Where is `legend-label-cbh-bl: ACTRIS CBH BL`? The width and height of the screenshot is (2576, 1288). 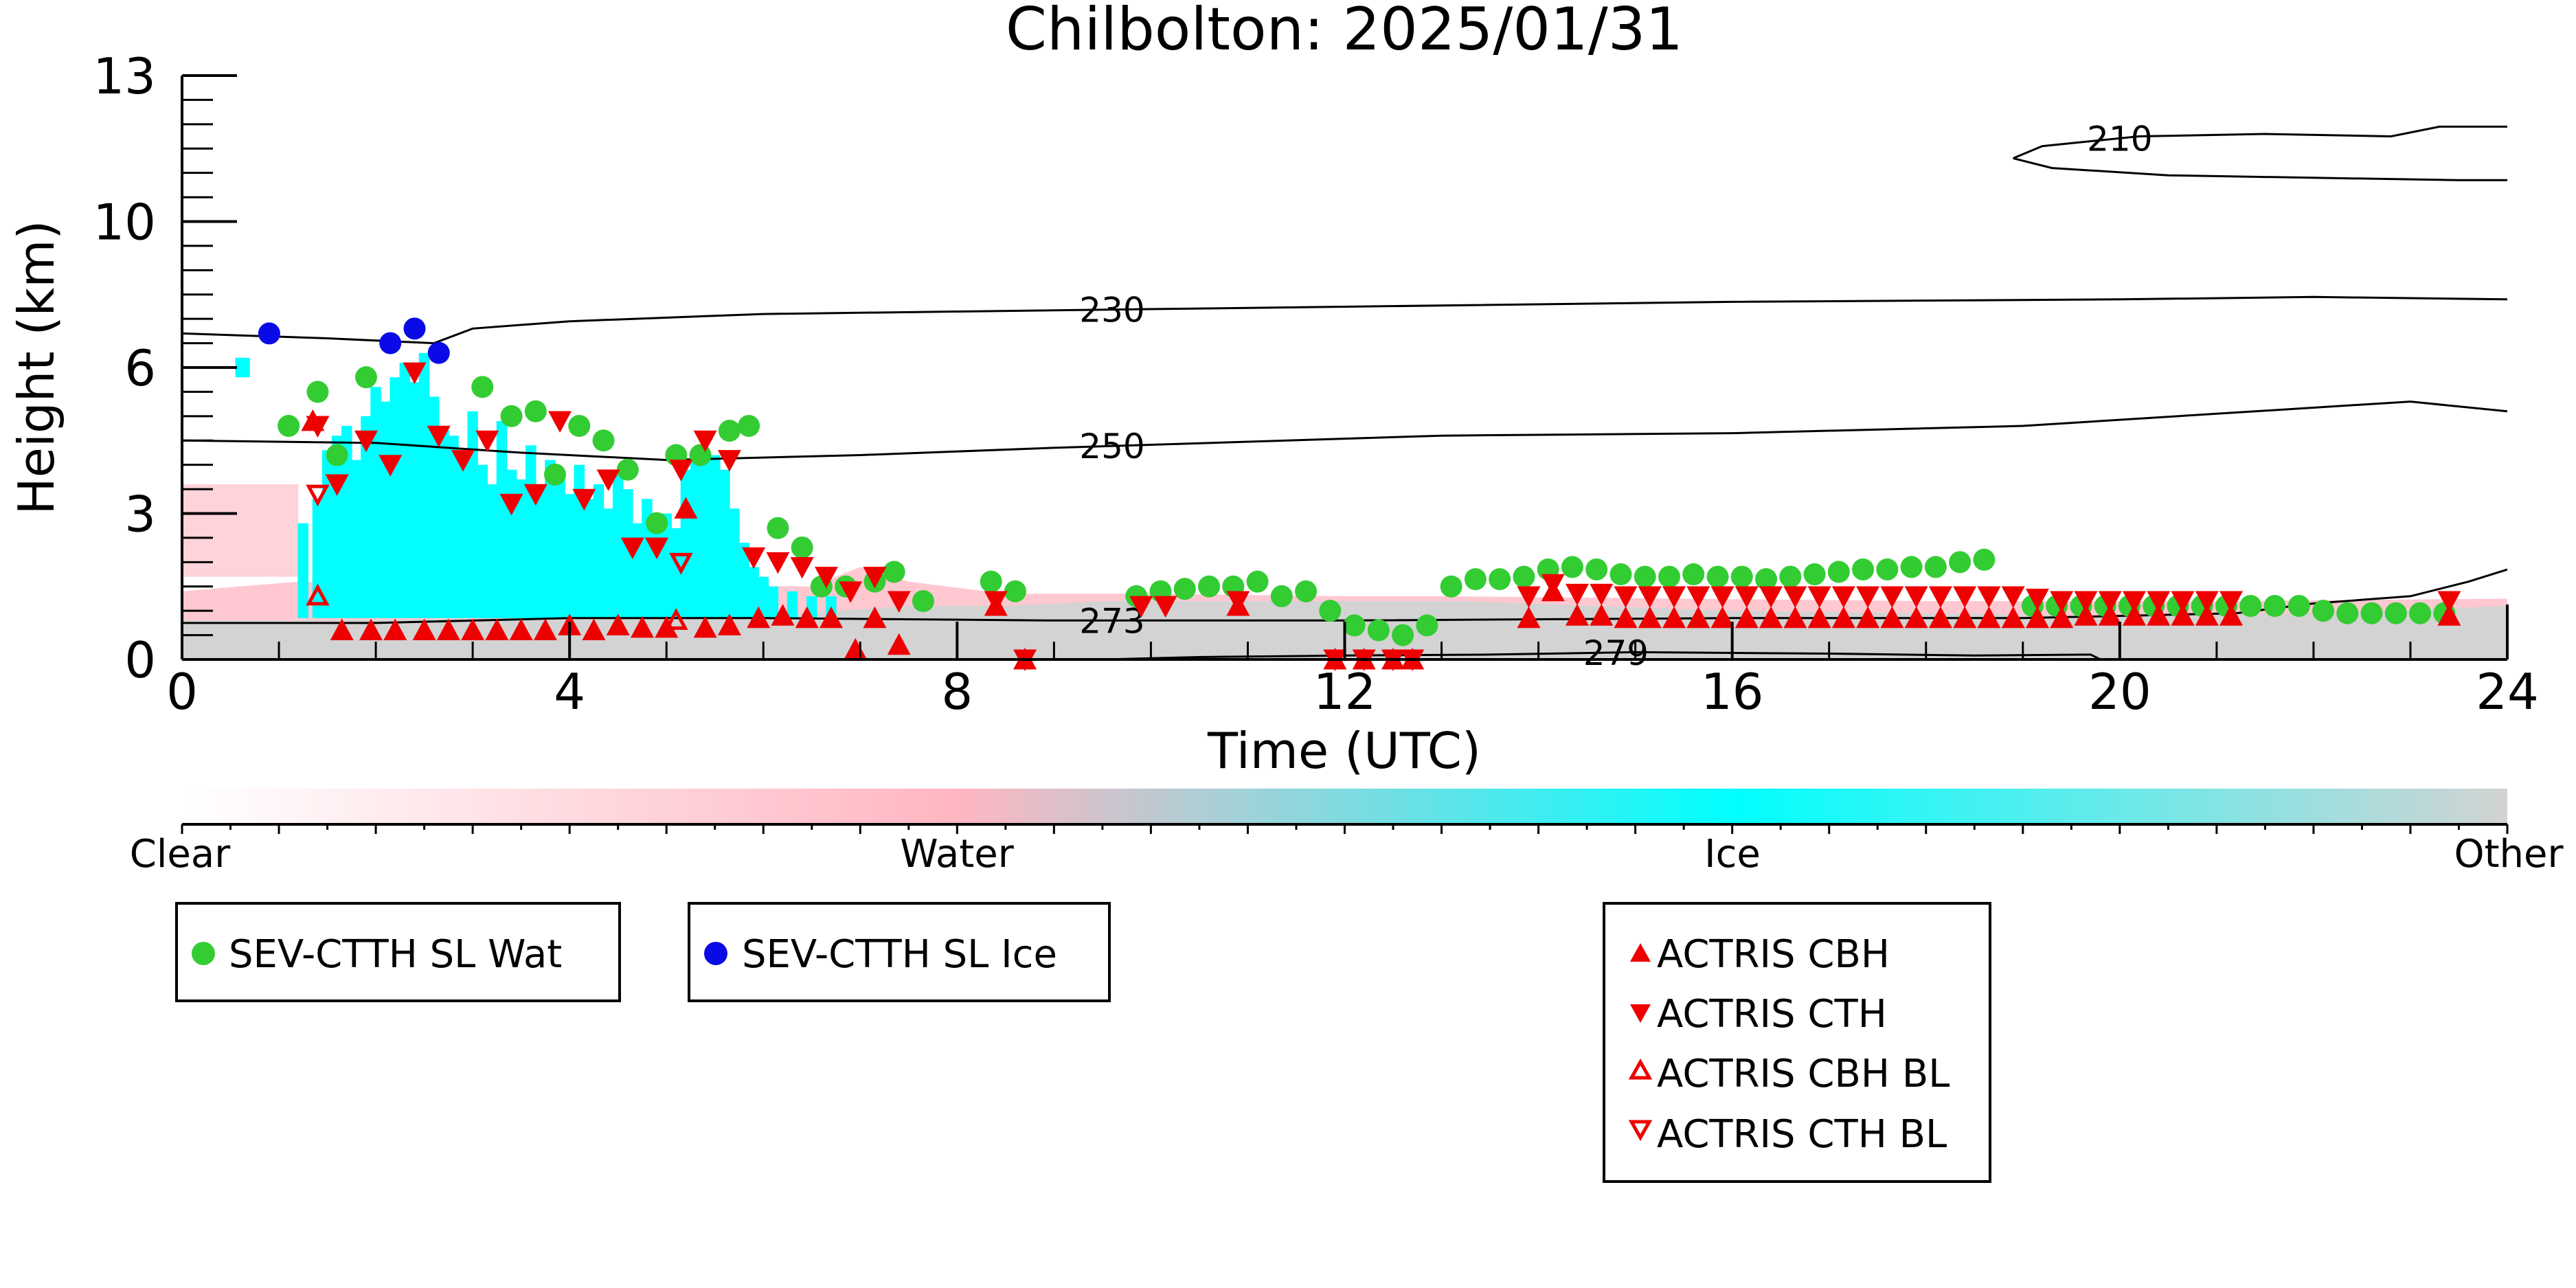
legend-label-cbh-bl: ACTRIS CBH BL is located at coordinates (1803, 1074).